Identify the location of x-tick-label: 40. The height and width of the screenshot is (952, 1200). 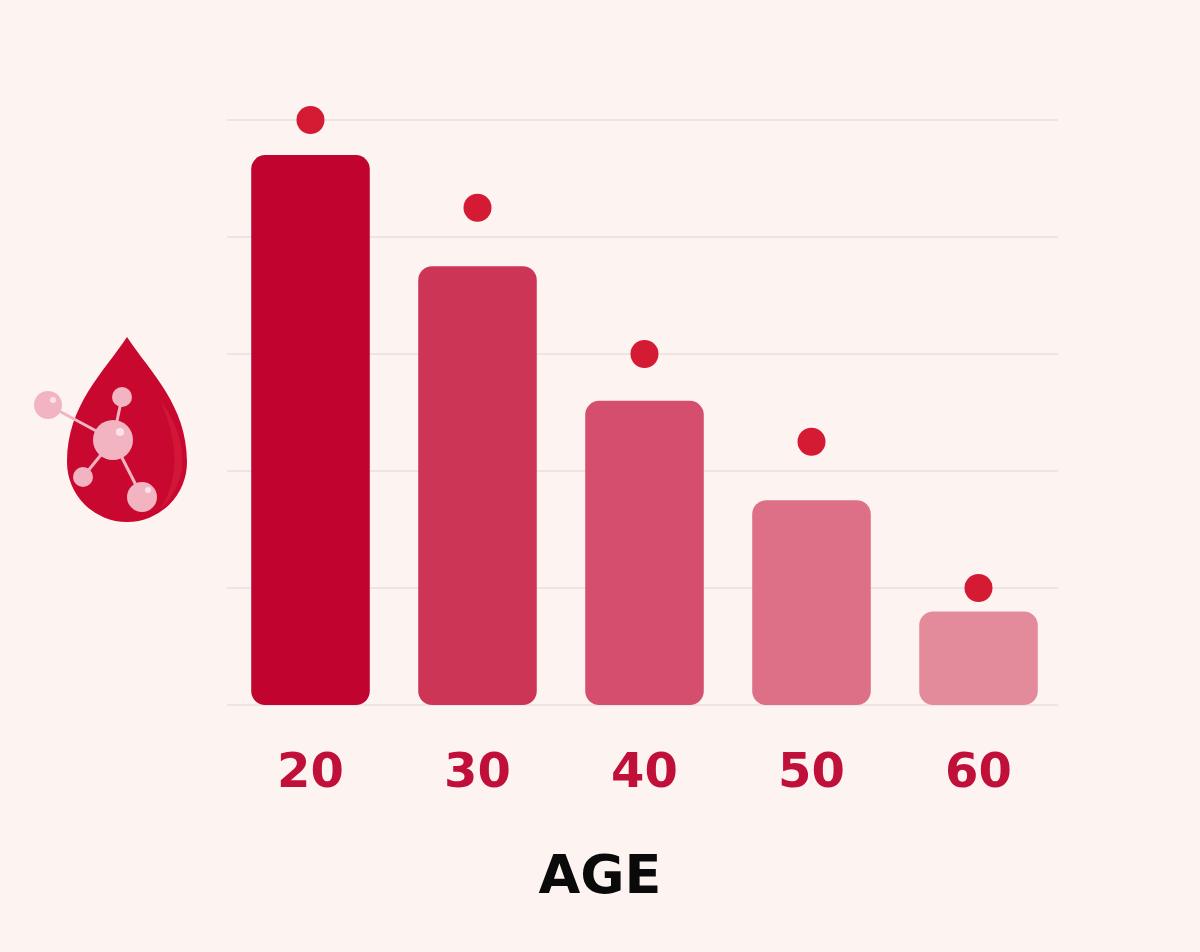
(644, 770).